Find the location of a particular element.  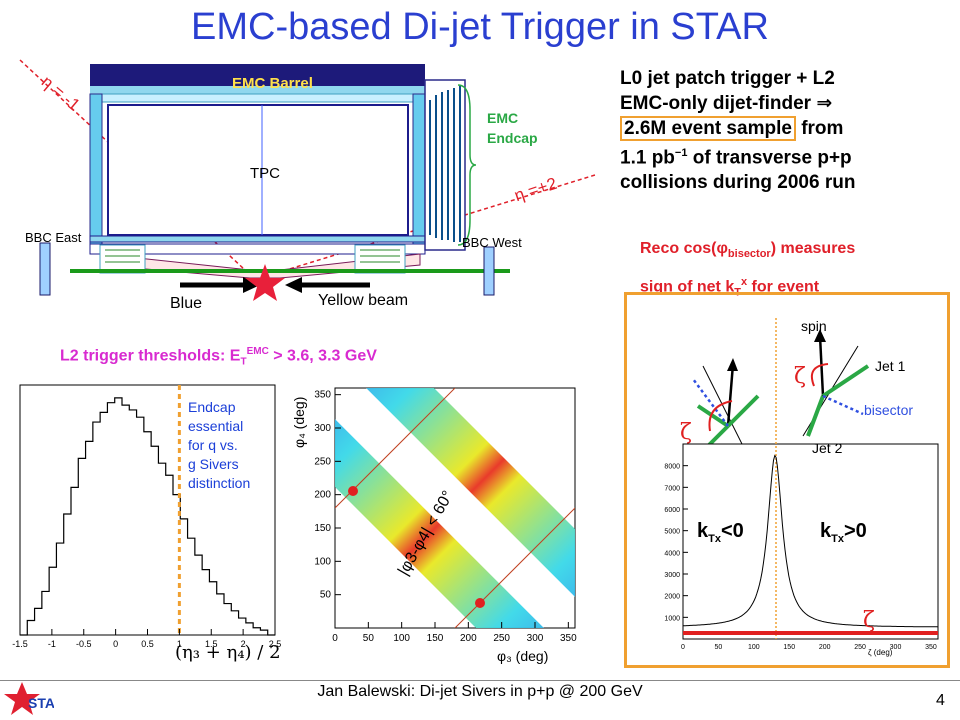

page-number: 4 is located at coordinates (940, 700).